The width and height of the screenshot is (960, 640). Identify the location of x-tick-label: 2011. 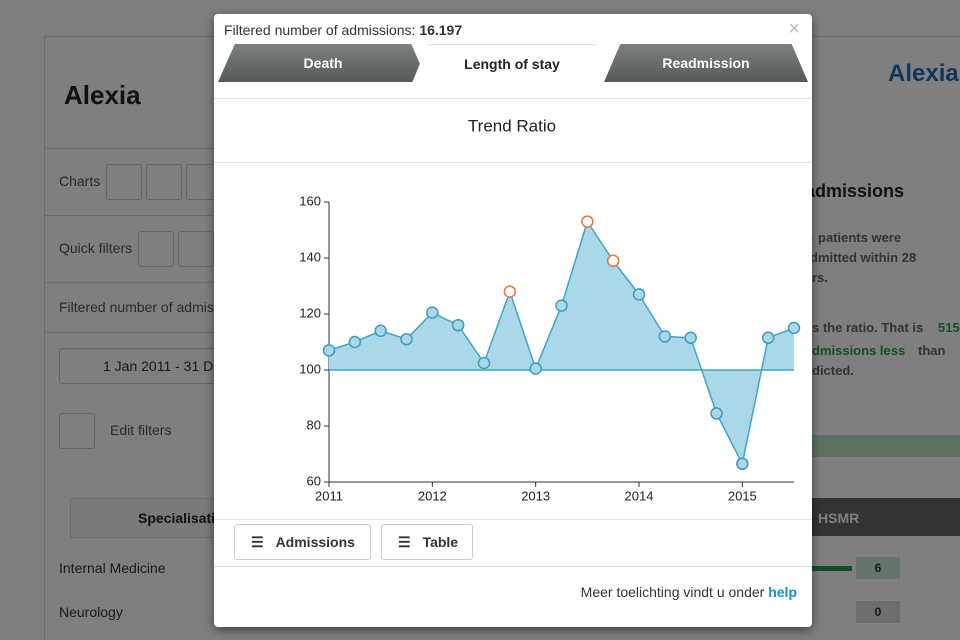
(329, 495).